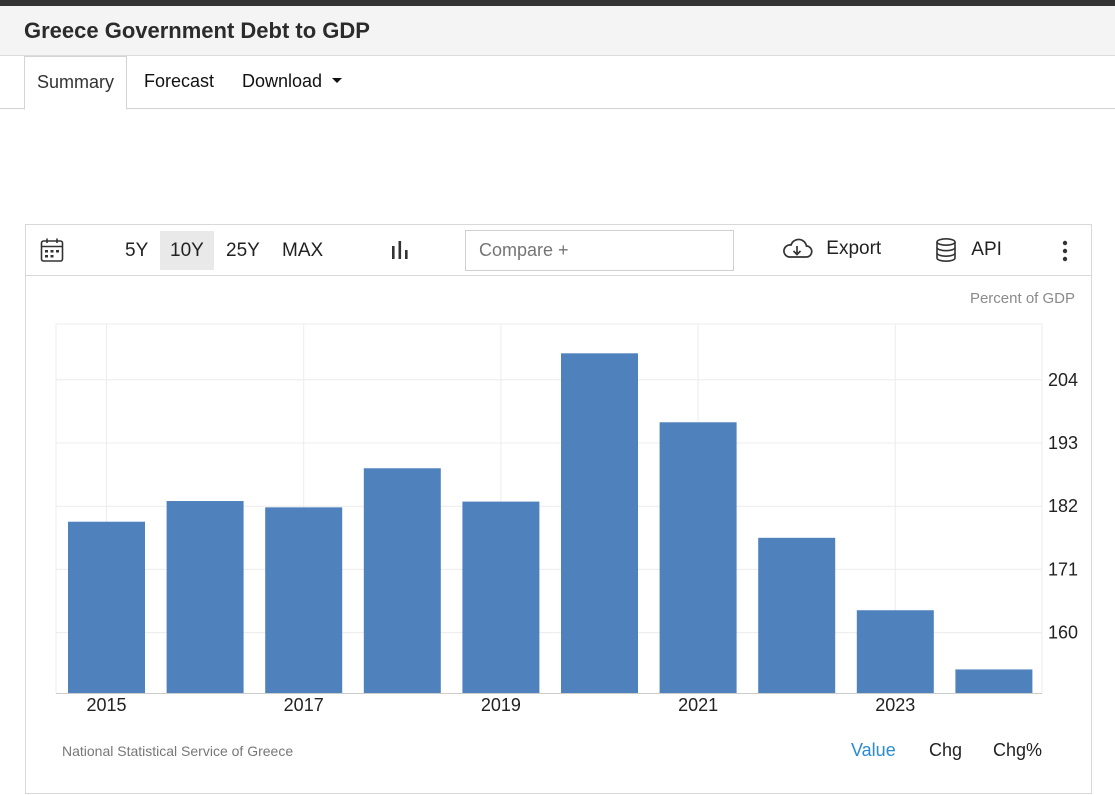 This screenshot has width=1115, height=795. Describe the element at coordinates (337, 80) in the screenshot. I see `chevron-down-icon` at that location.